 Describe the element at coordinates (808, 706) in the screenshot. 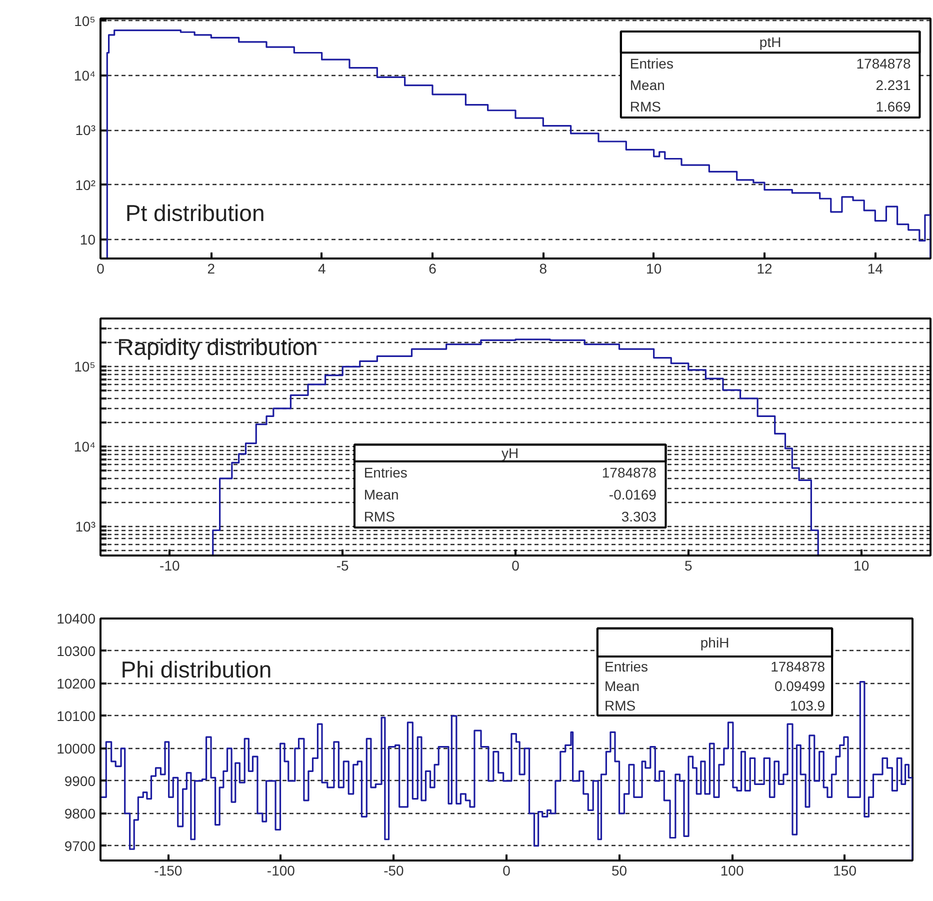

I see `annotation: 103.9` at that location.